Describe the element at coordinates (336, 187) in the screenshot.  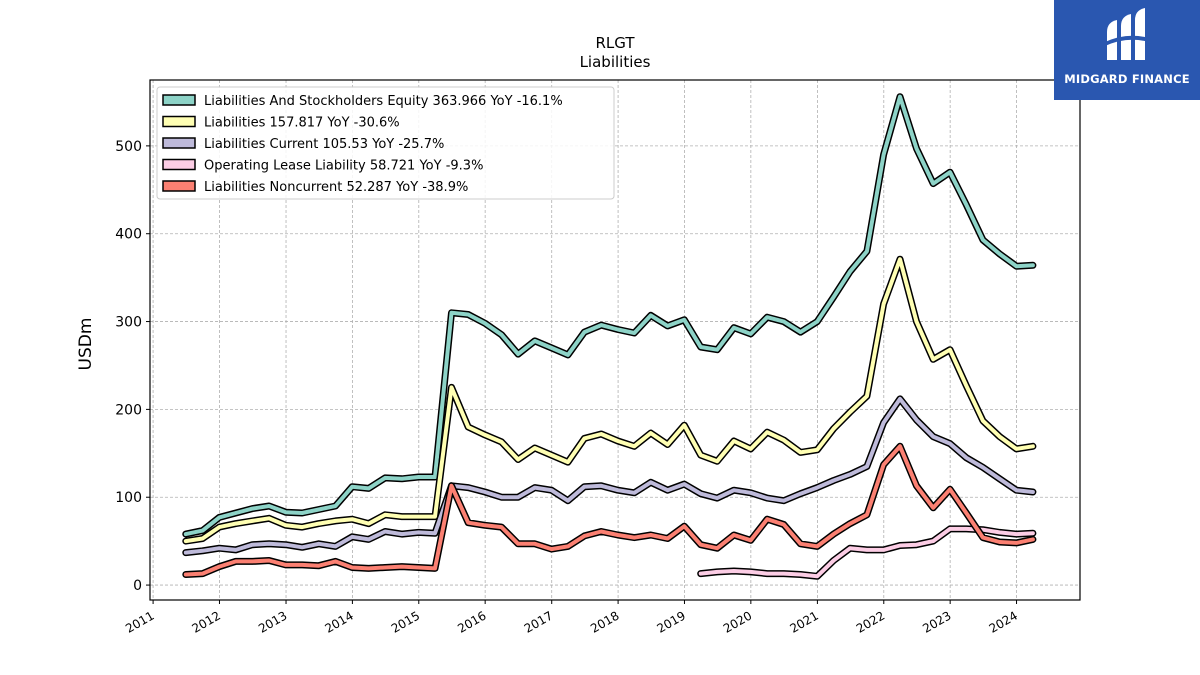
I see `legend-label: Liabilities Noncurrent 52.287 YoY -38.9%` at that location.